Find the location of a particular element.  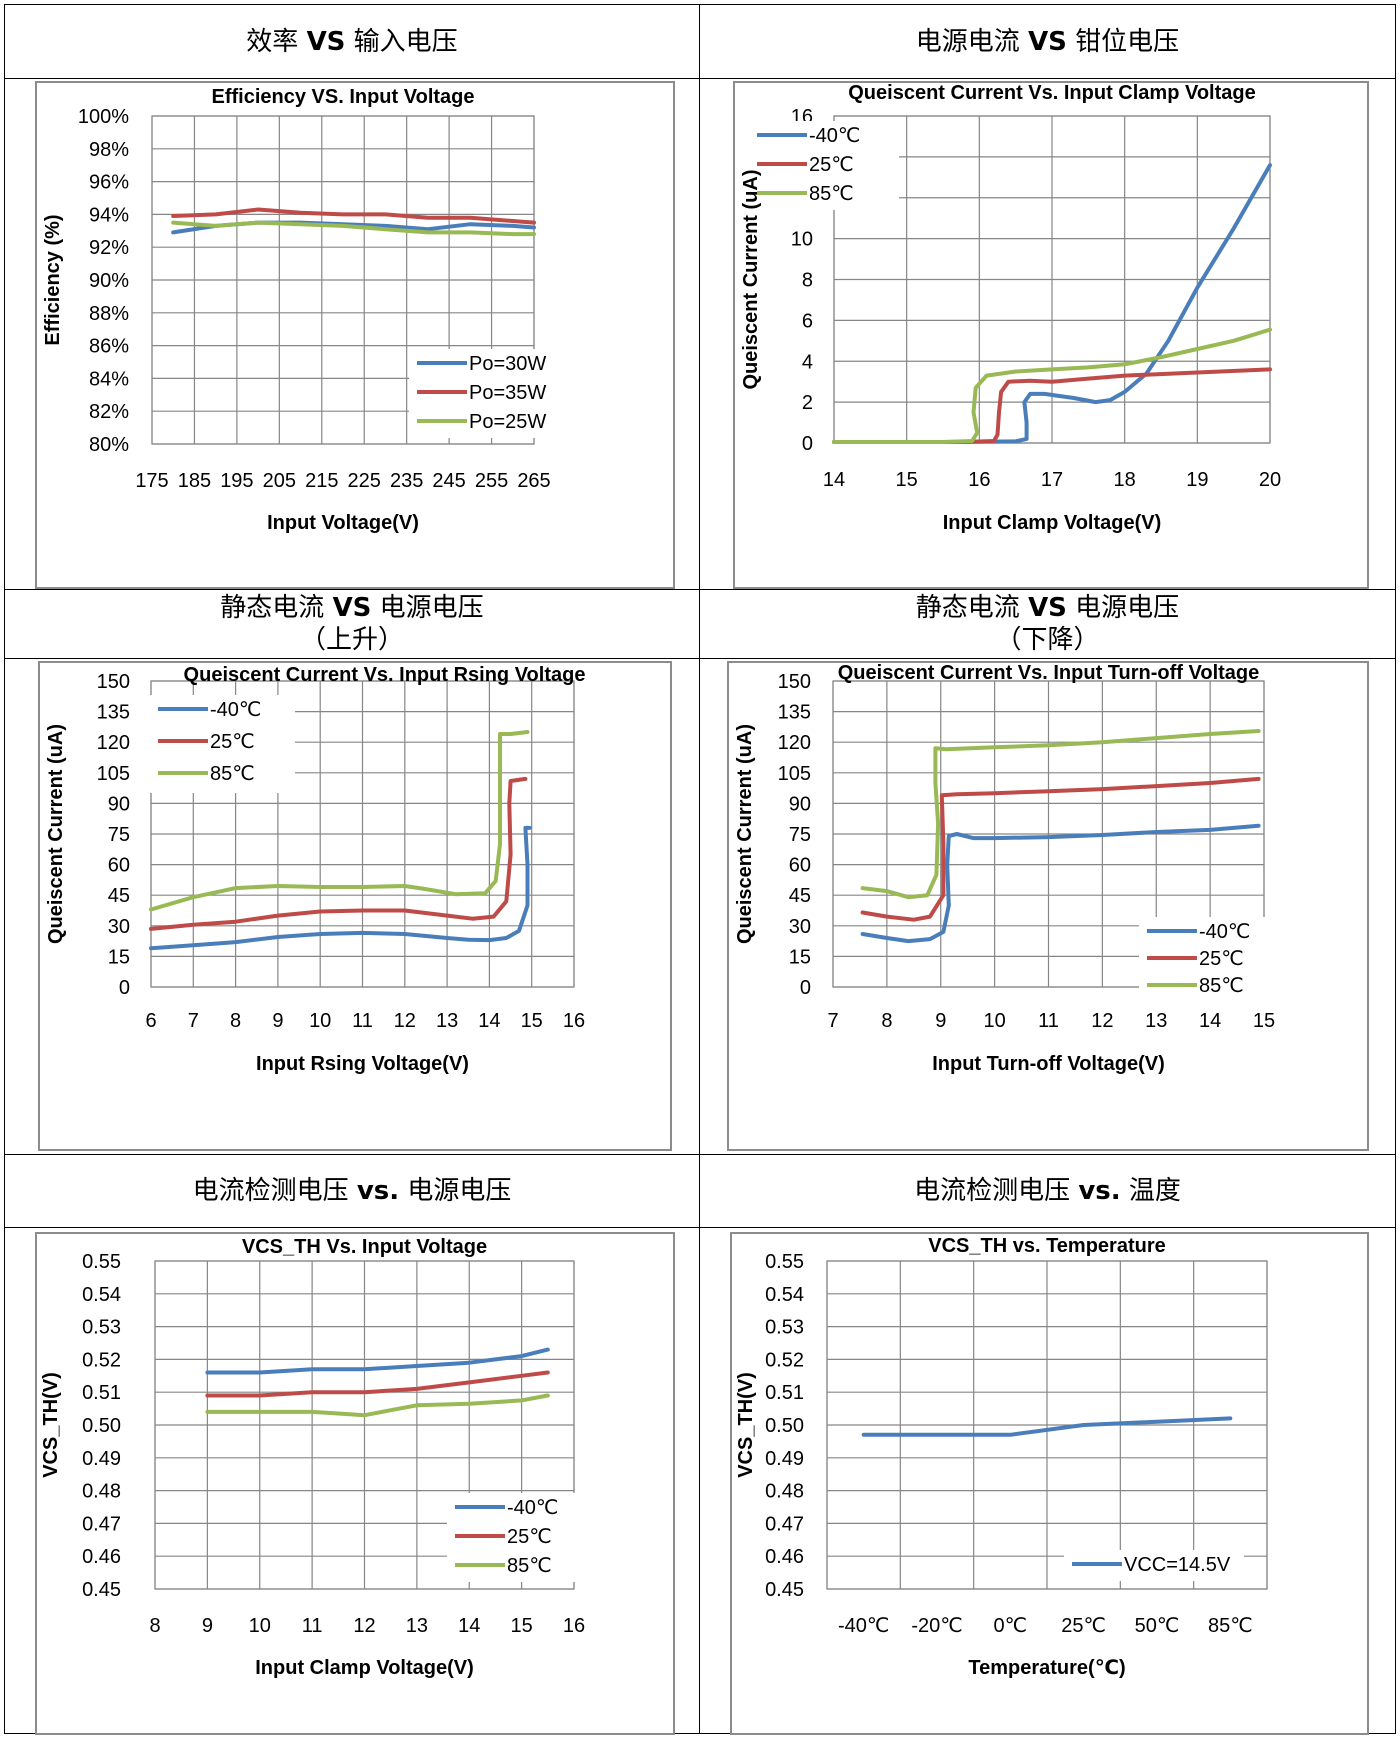

chart-title: Efficiency VS. Input Voltage is located at coordinates (342, 97).